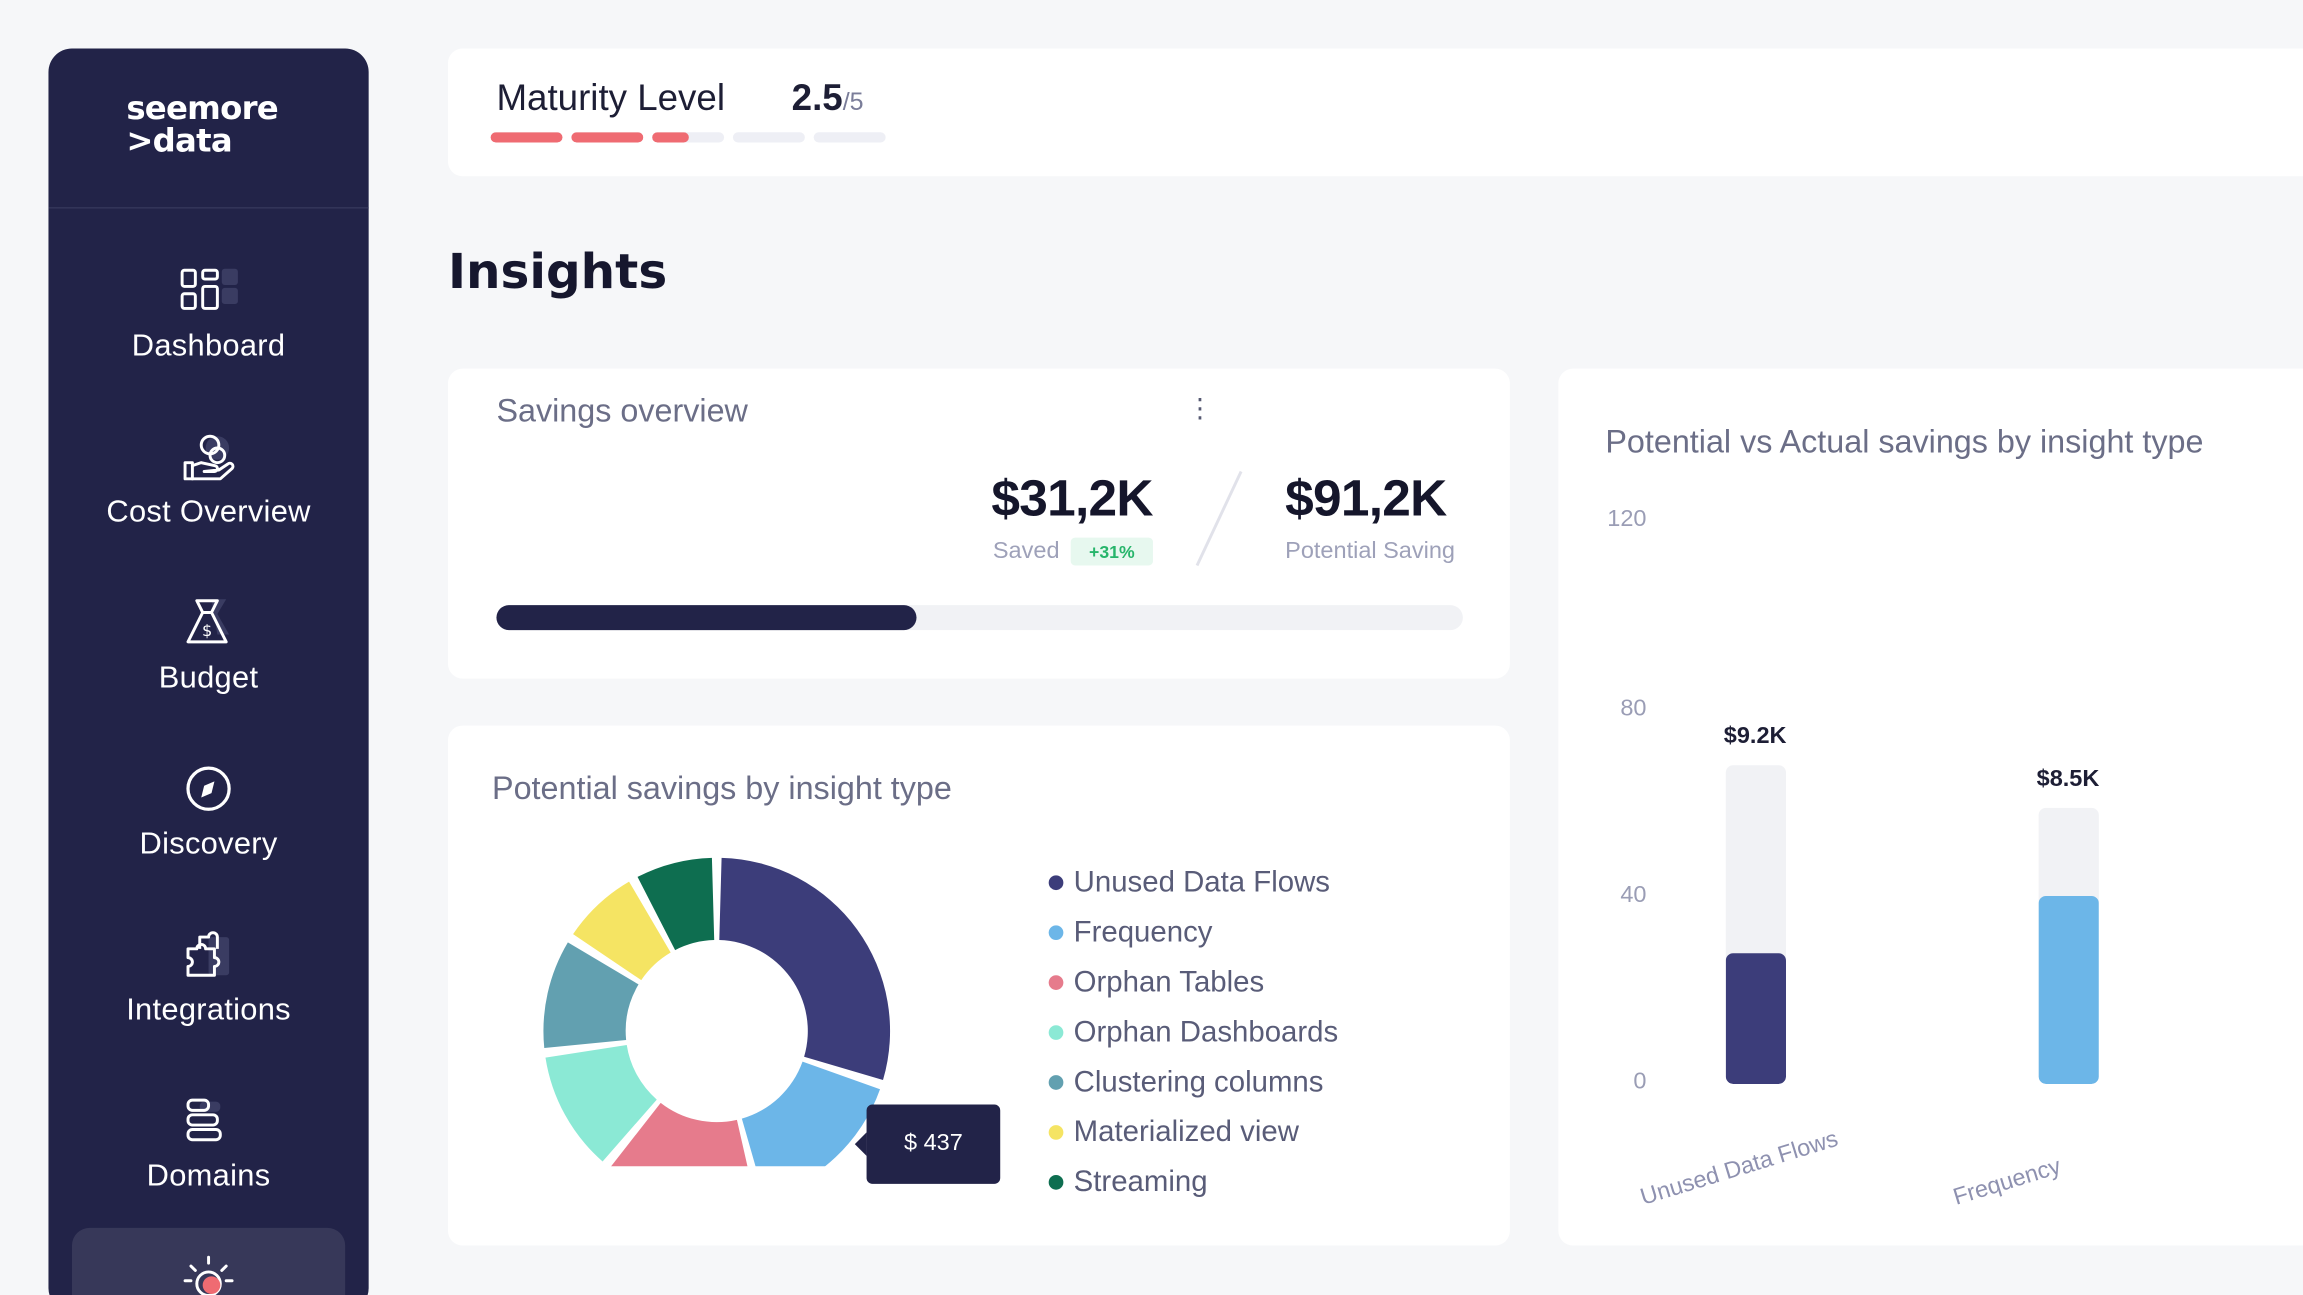  What do you see at coordinates (208, 456) in the screenshot?
I see `coins-hand-icon` at bounding box center [208, 456].